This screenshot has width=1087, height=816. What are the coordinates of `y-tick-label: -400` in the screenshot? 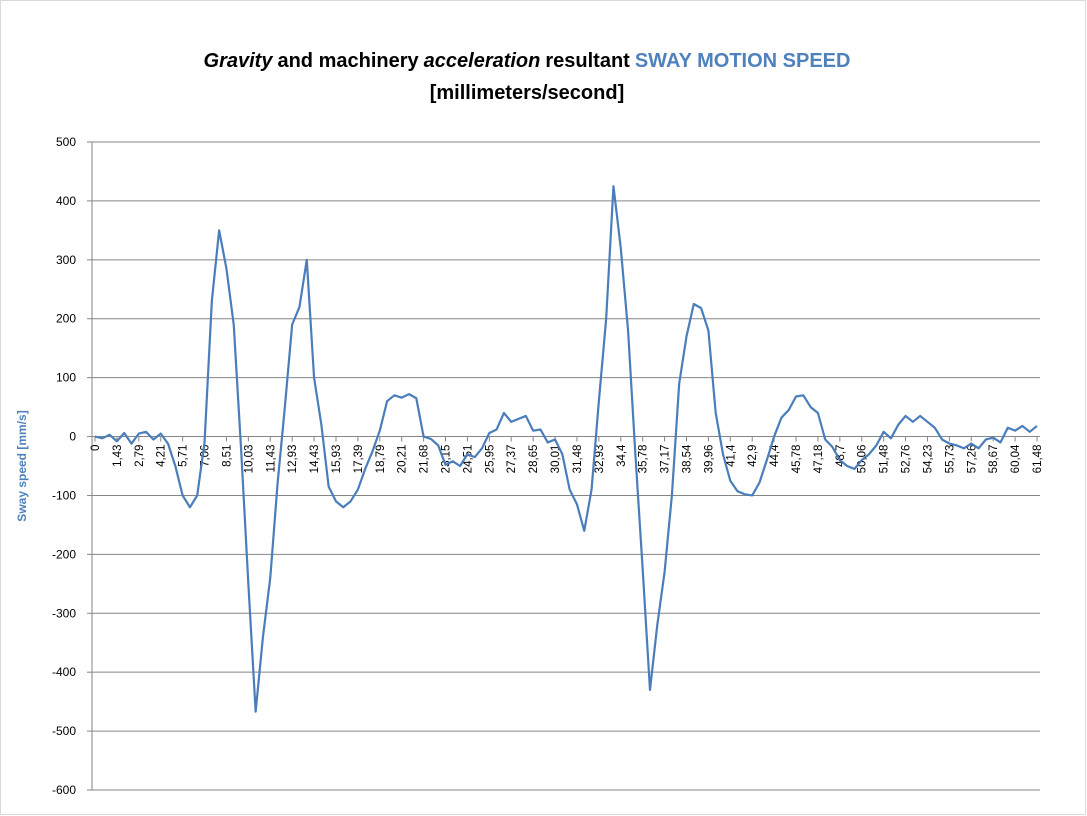 It's located at (64, 672).